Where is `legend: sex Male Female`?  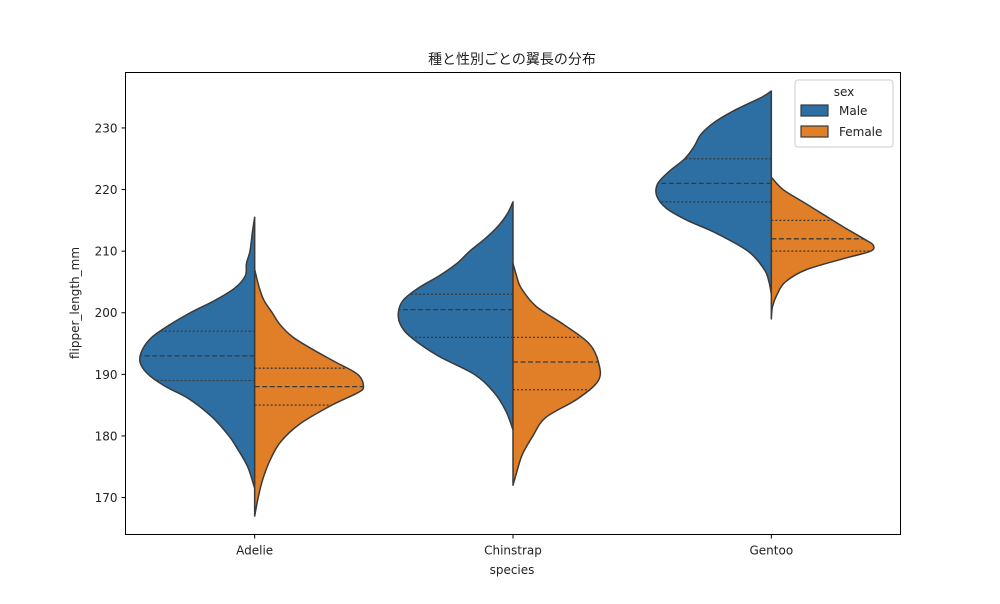 legend: sex Male Female is located at coordinates (844, 113).